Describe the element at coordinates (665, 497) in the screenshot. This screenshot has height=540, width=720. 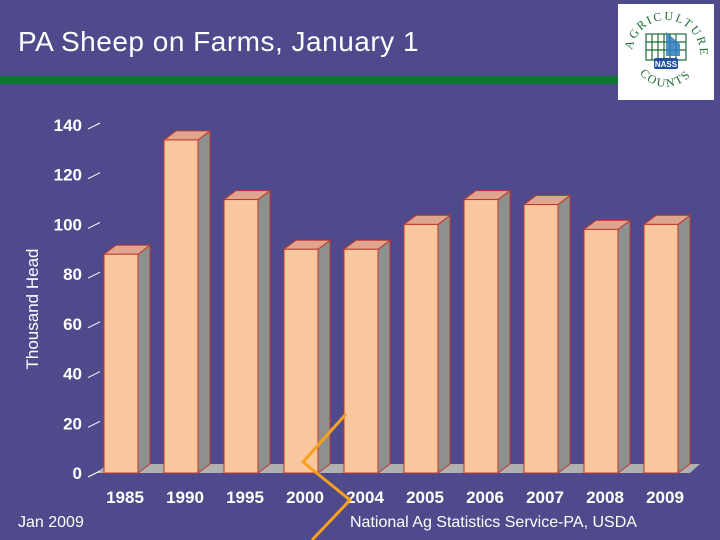
I see `x-tick-label: 2009` at that location.